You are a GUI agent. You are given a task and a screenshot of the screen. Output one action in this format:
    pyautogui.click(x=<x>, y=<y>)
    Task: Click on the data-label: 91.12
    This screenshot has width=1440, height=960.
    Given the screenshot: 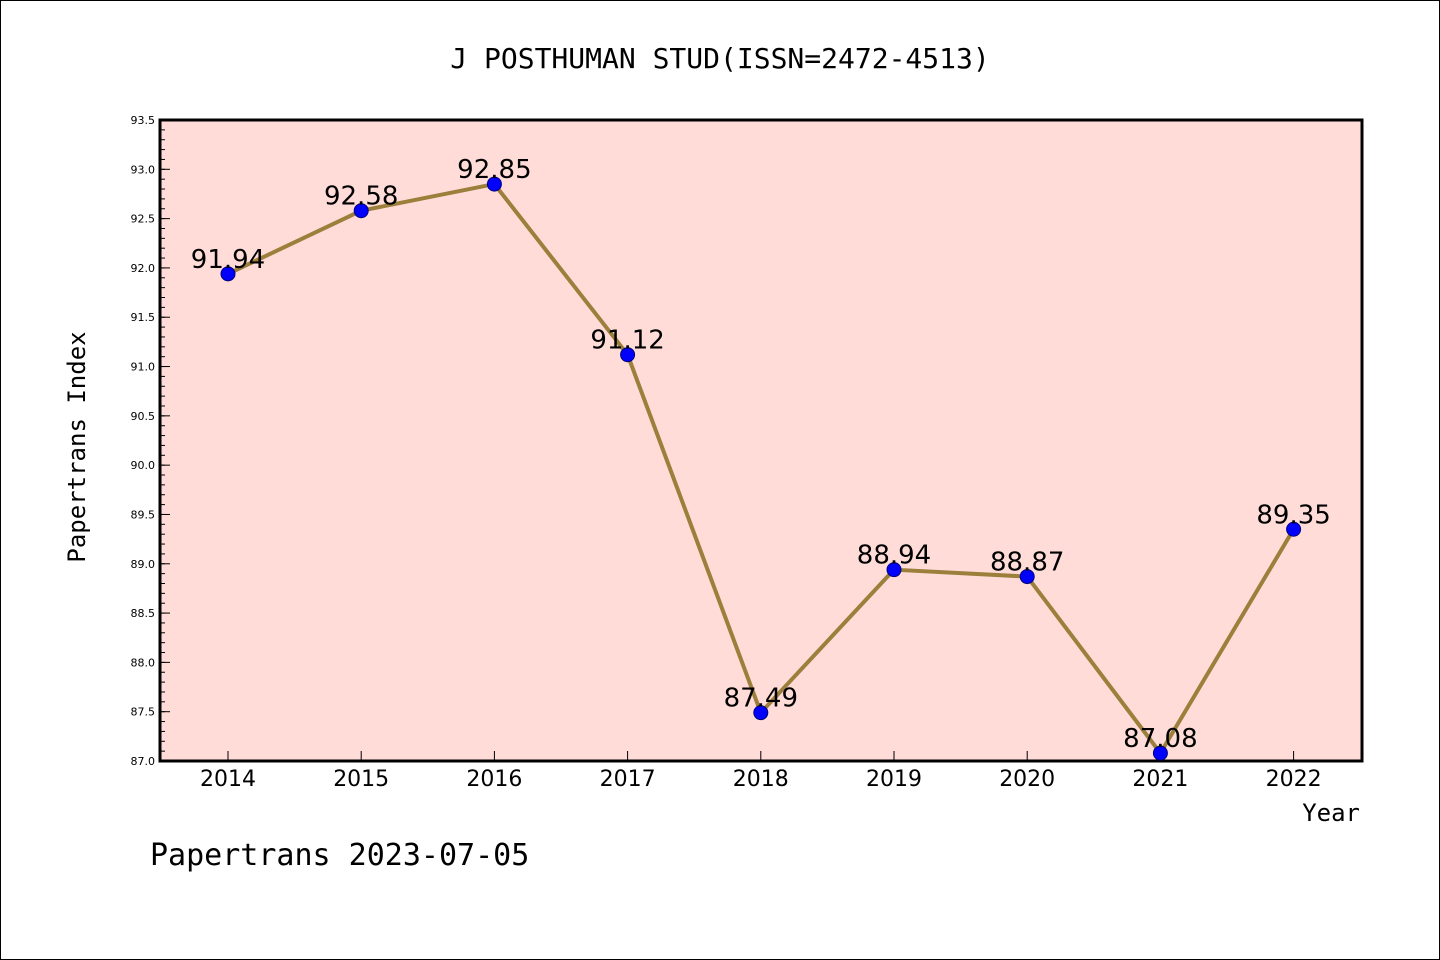 What is the action you would take?
    pyautogui.click(x=627, y=341)
    